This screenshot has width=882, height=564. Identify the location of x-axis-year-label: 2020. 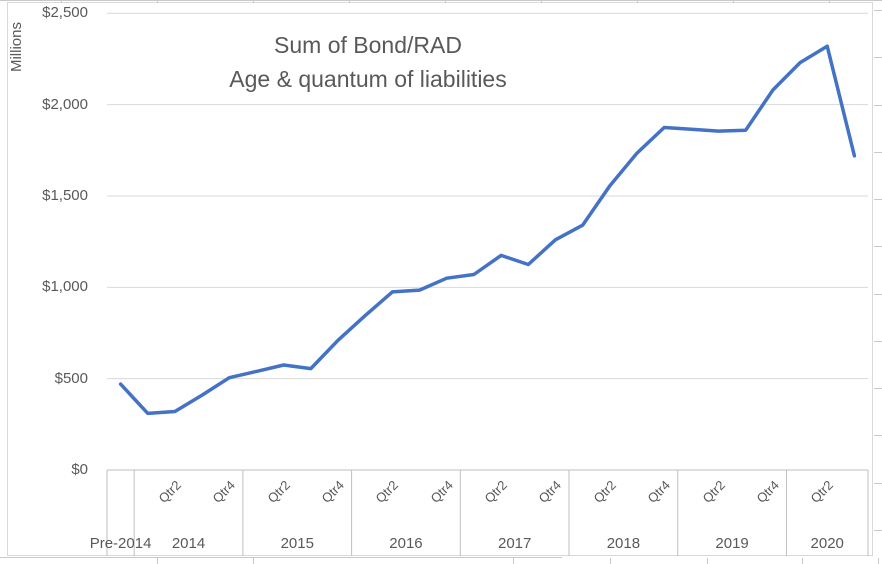
(827, 543).